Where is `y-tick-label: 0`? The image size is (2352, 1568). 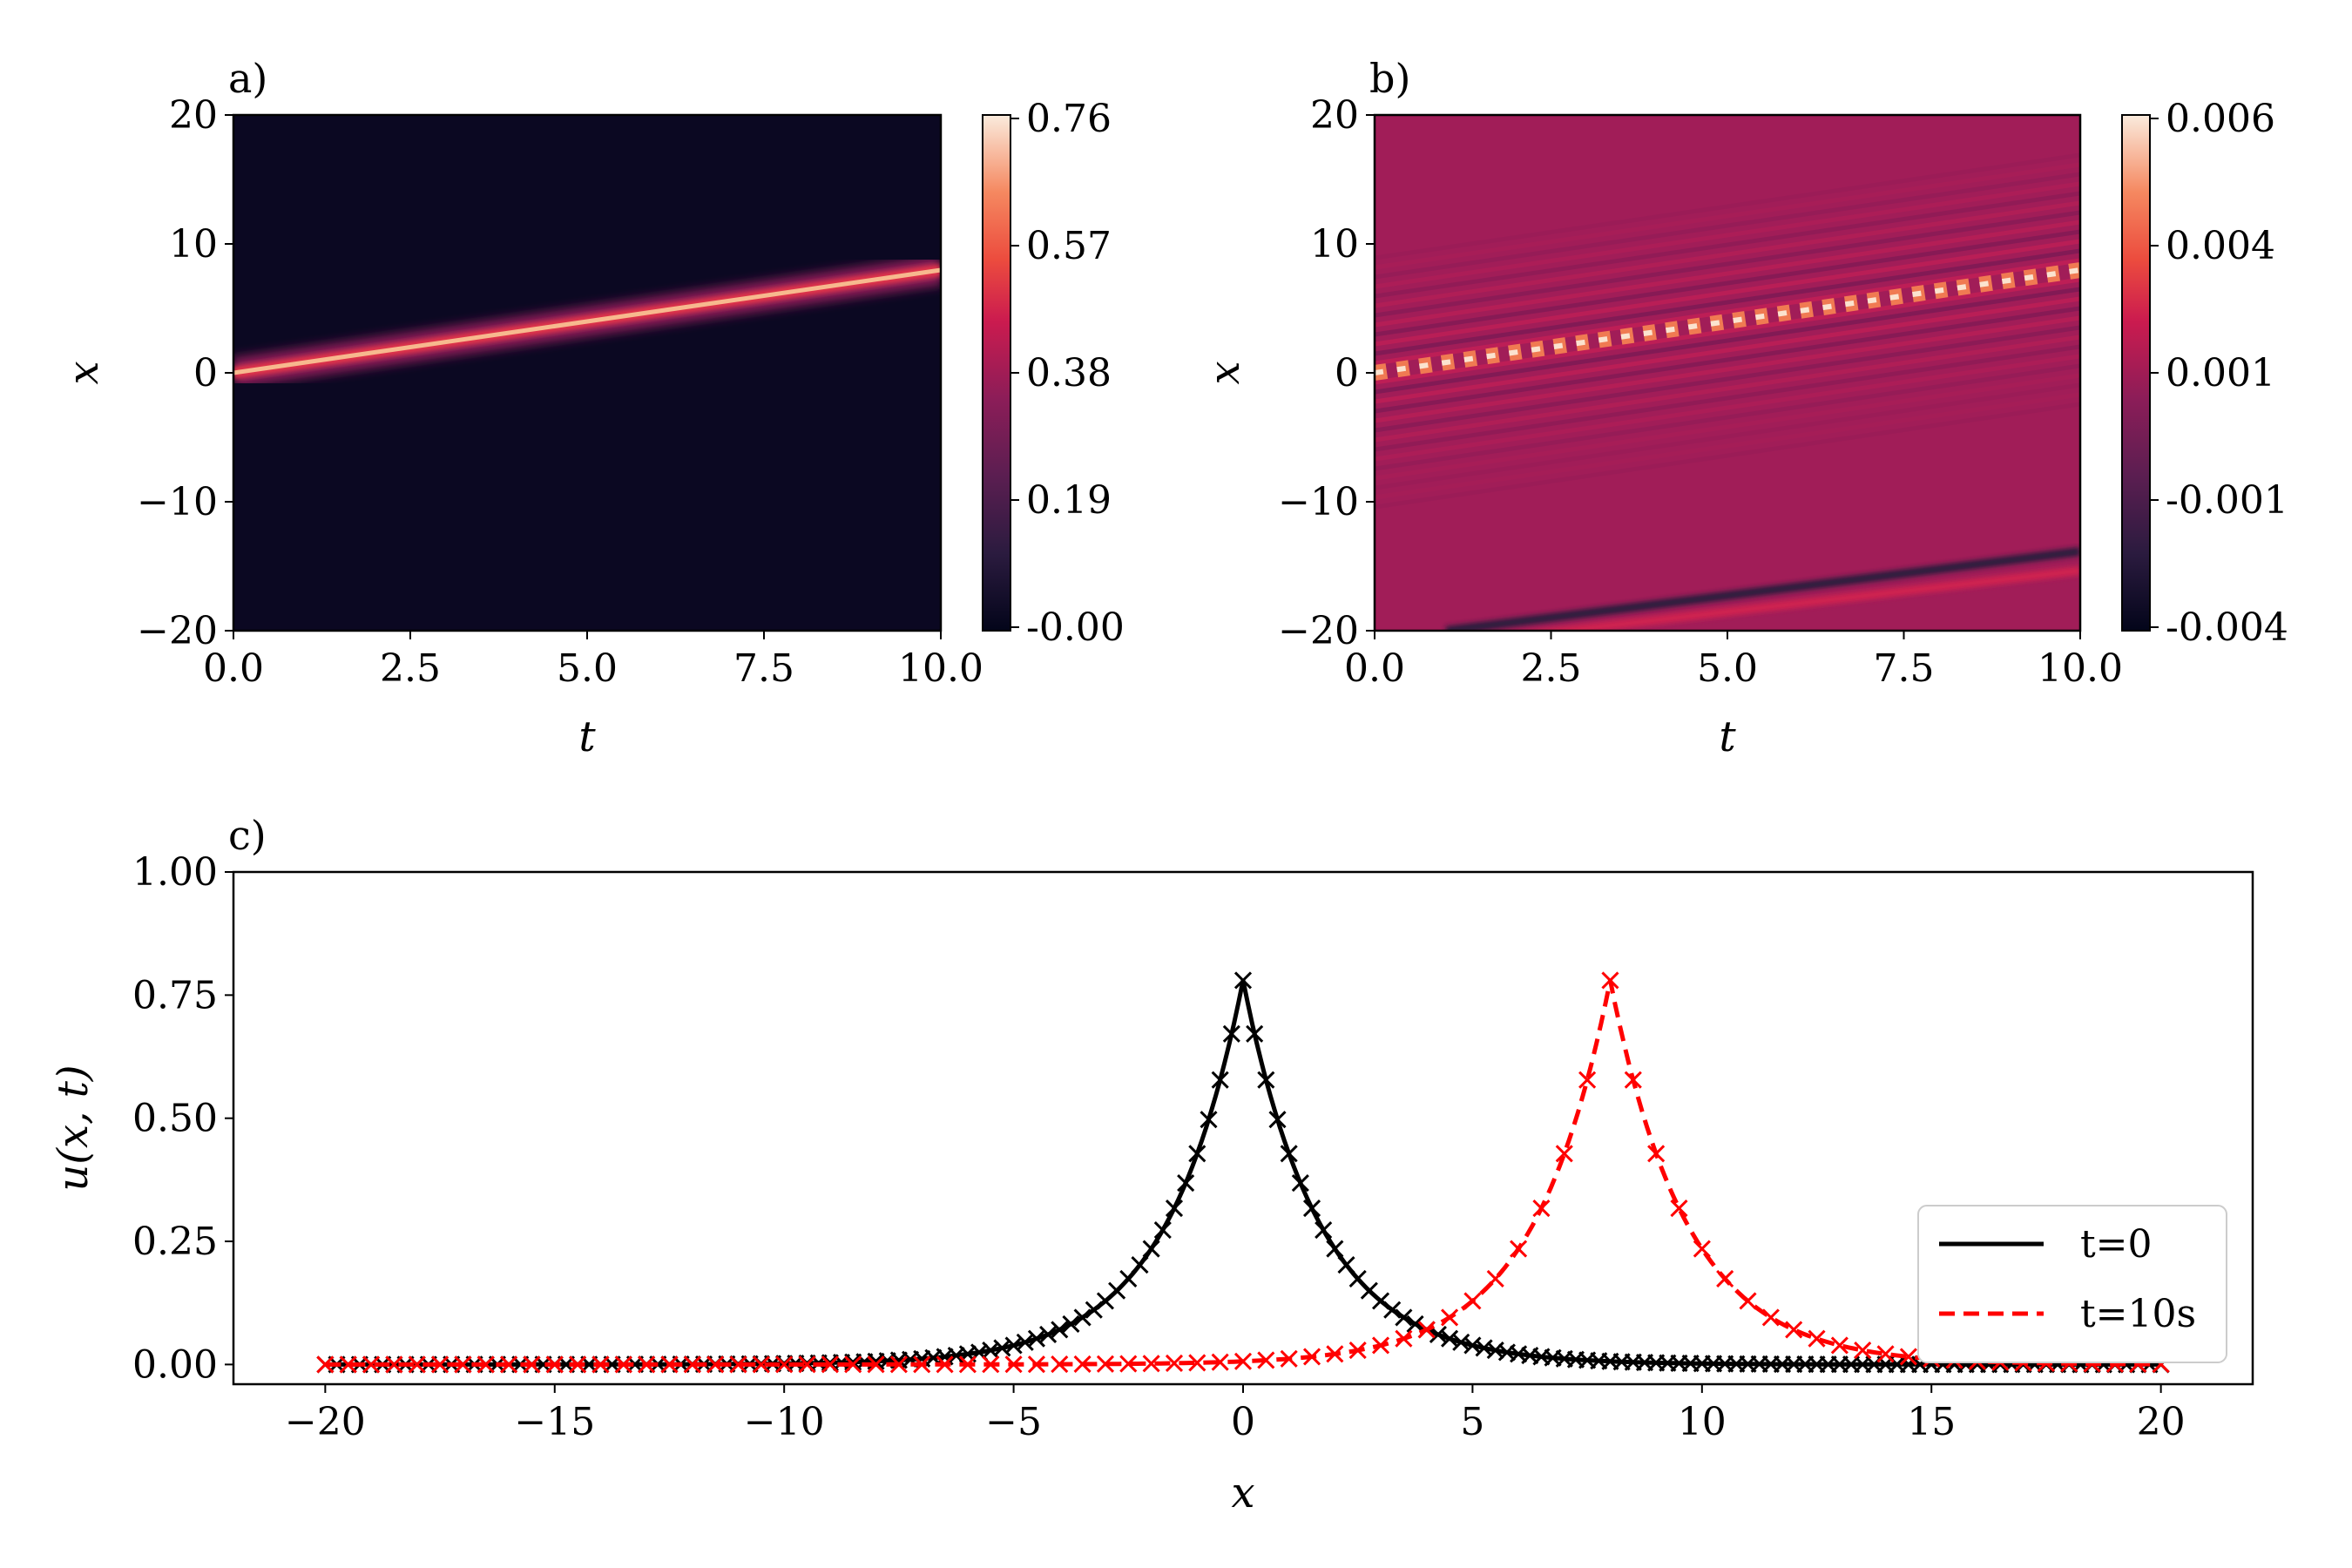
y-tick-label: 0 is located at coordinates (205, 373).